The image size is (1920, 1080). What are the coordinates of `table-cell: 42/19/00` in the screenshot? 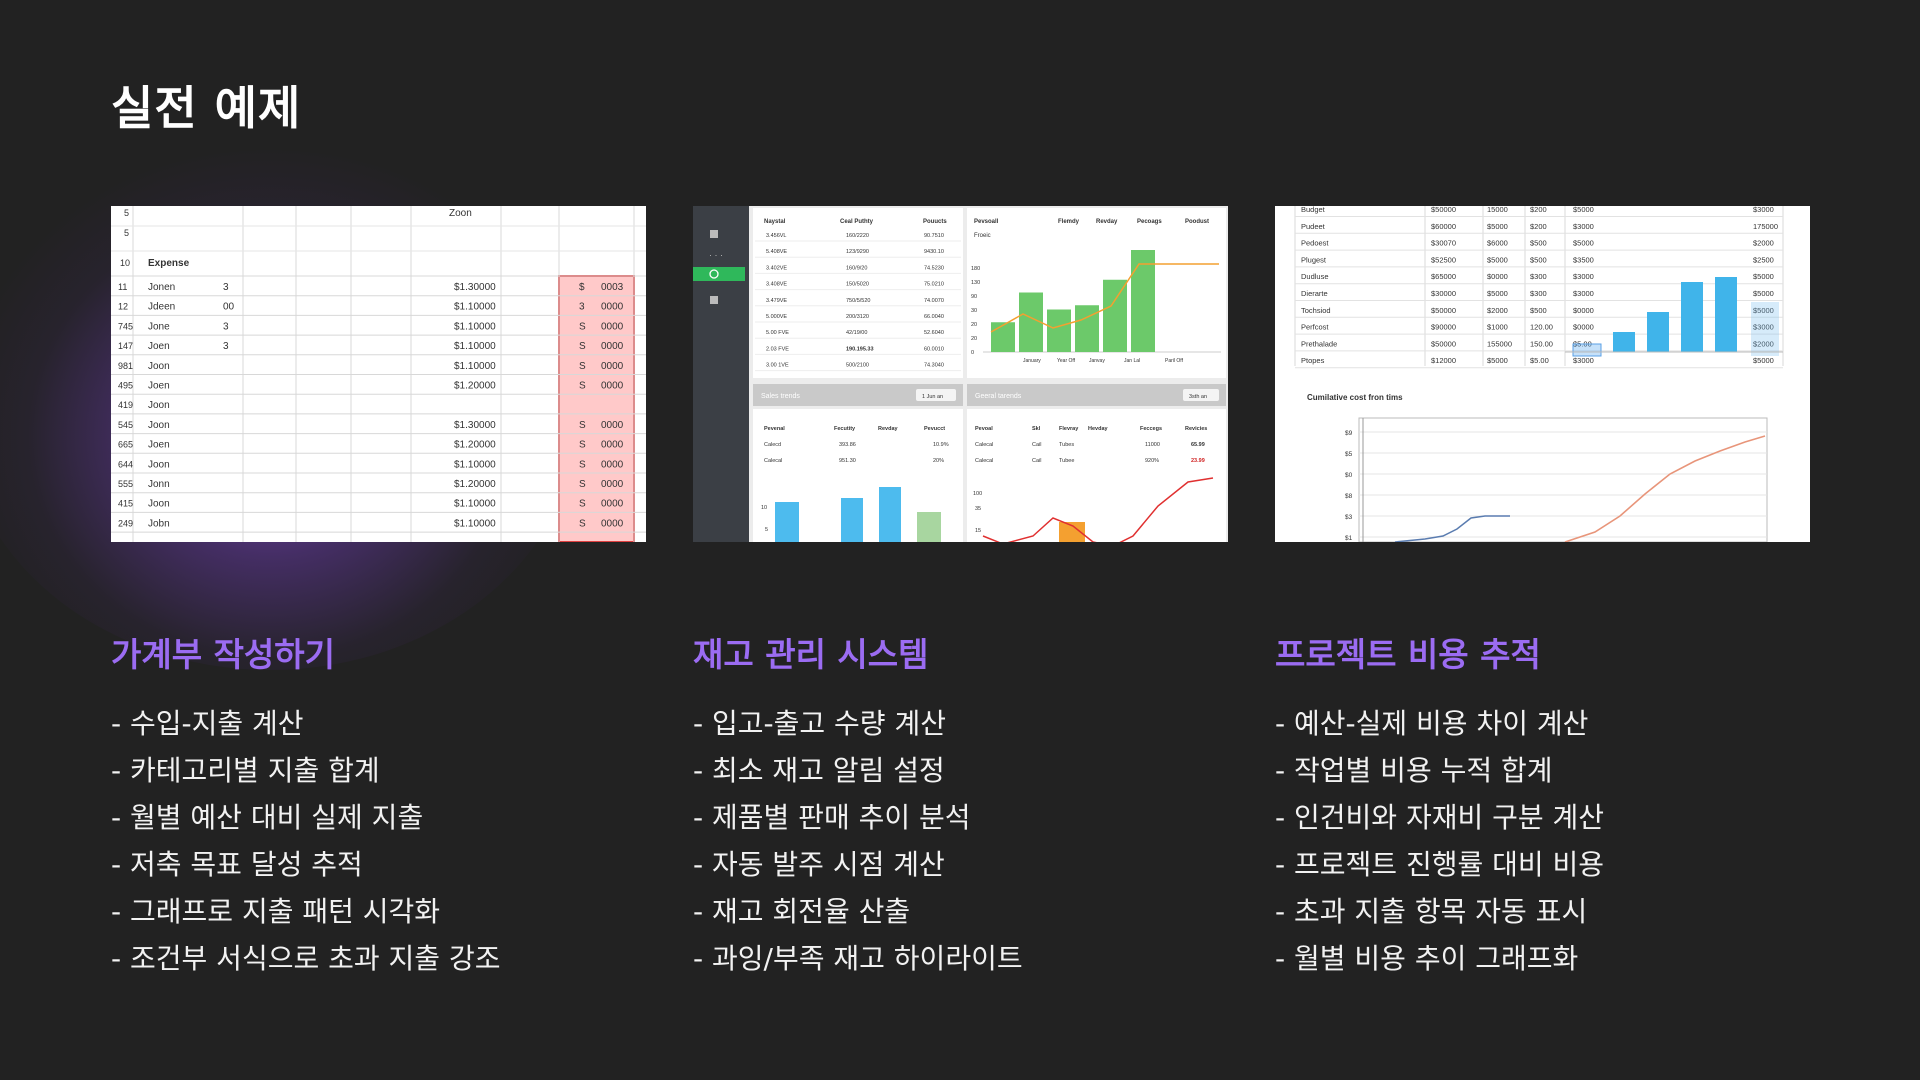 It's located at (856, 333).